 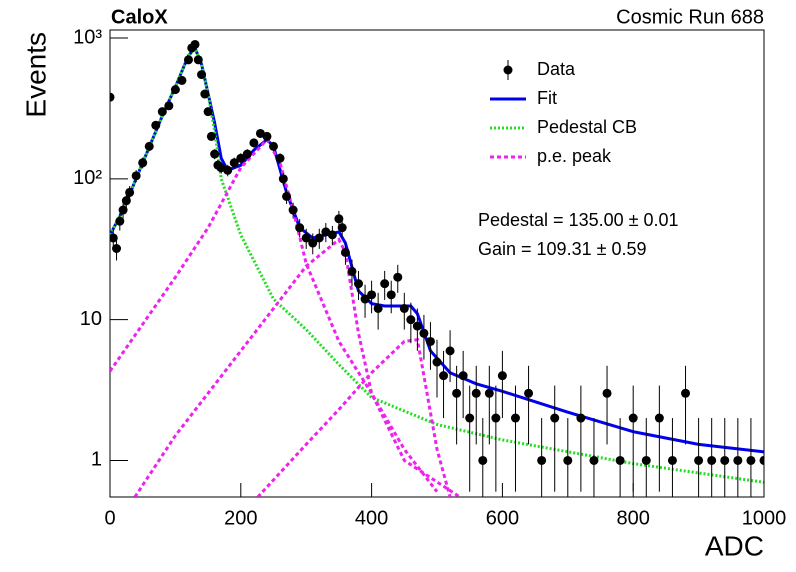 What do you see at coordinates (96, 460) in the screenshot?
I see `y-tick-label: 1` at bounding box center [96, 460].